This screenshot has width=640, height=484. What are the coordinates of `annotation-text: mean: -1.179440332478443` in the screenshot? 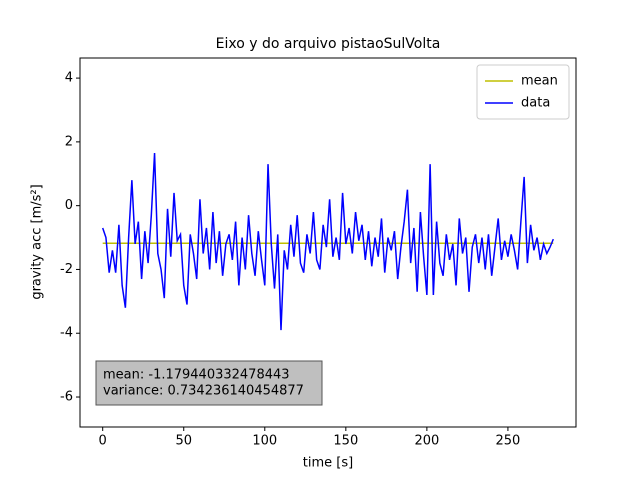 It's located at (196, 375).